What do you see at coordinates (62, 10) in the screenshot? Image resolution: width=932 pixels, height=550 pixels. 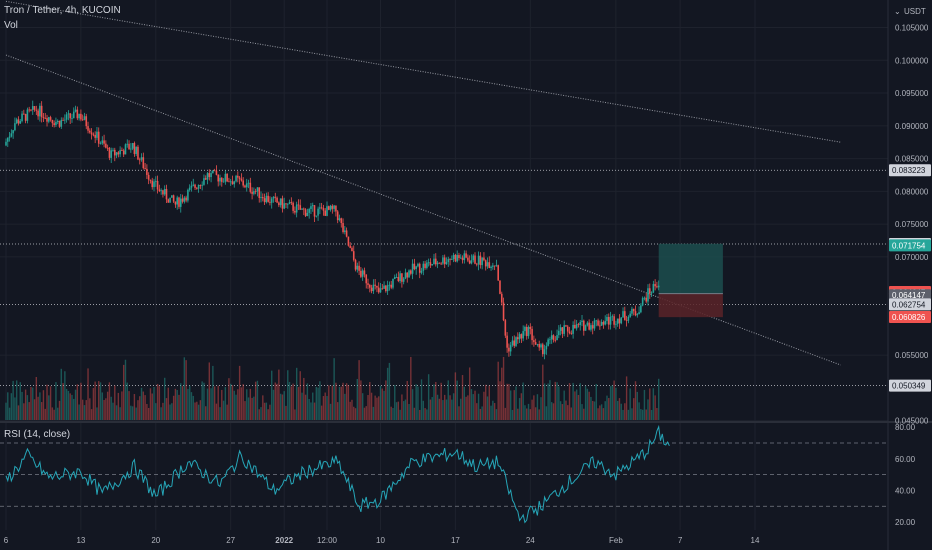 I see `symbol-title: Tron / Tether, 4h, KUCOIN` at bounding box center [62, 10].